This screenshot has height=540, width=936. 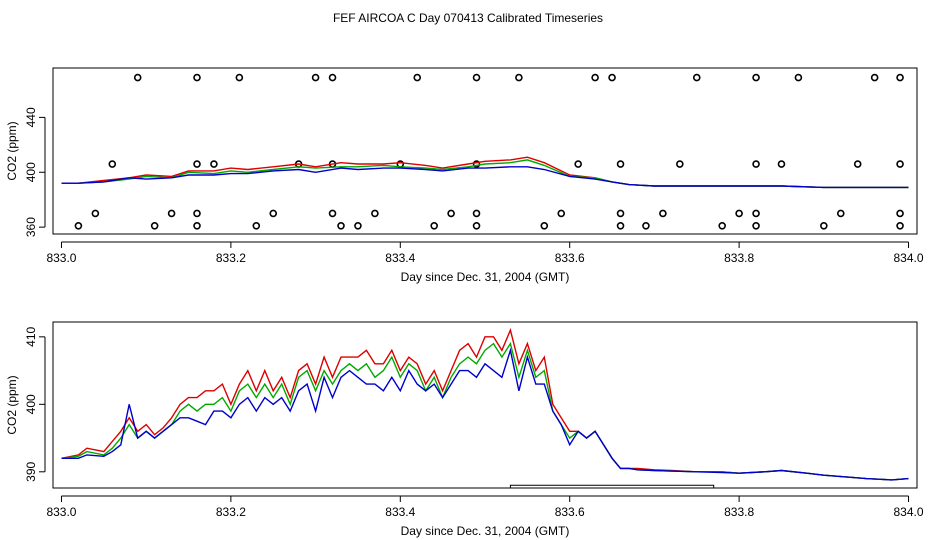 I want to click on top-series-green, so click(x=485, y=174).